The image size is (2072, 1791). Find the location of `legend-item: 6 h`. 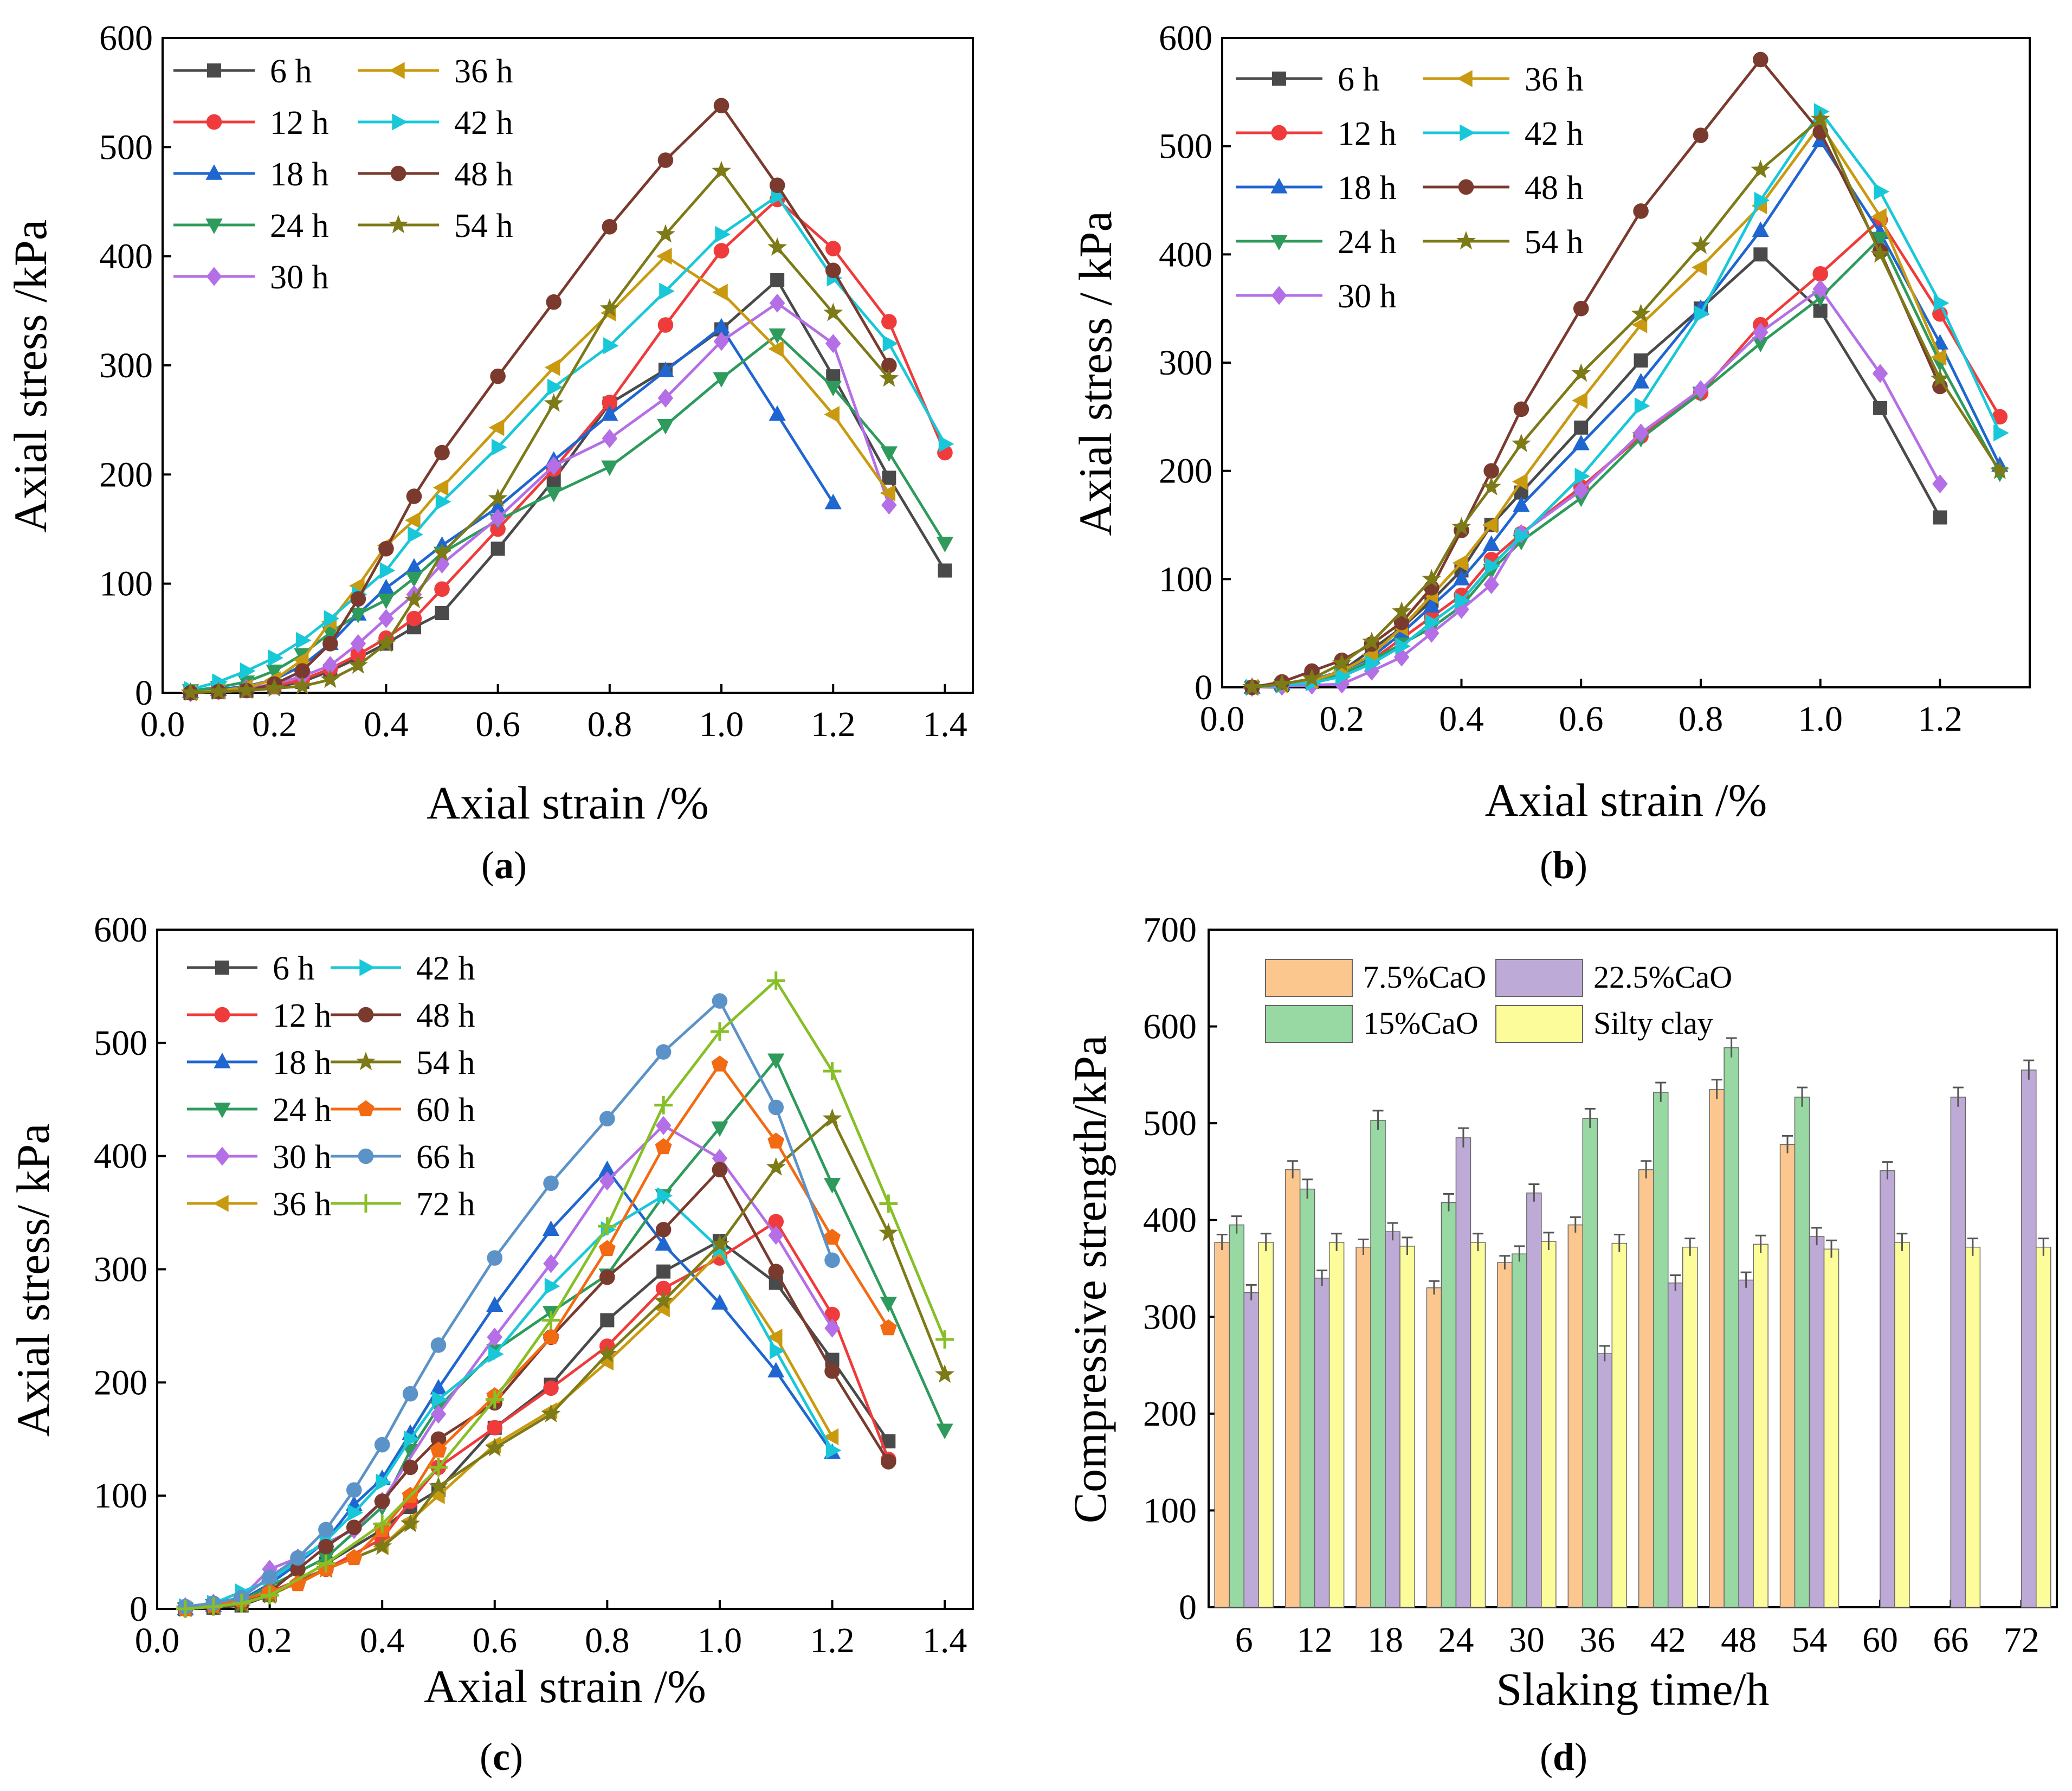

legend-item: 6 h is located at coordinates (1308, 79).